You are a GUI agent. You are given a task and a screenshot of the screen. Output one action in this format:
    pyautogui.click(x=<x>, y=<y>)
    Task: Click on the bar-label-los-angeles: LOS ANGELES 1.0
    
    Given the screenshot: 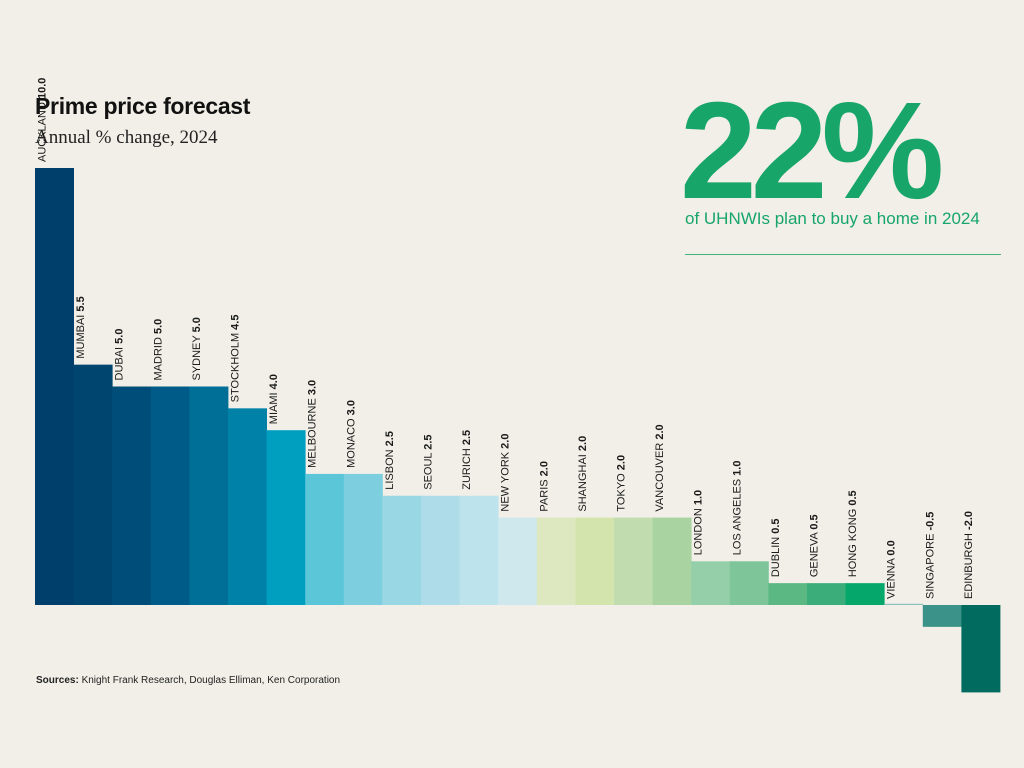 What is the action you would take?
    pyautogui.click(x=737, y=508)
    